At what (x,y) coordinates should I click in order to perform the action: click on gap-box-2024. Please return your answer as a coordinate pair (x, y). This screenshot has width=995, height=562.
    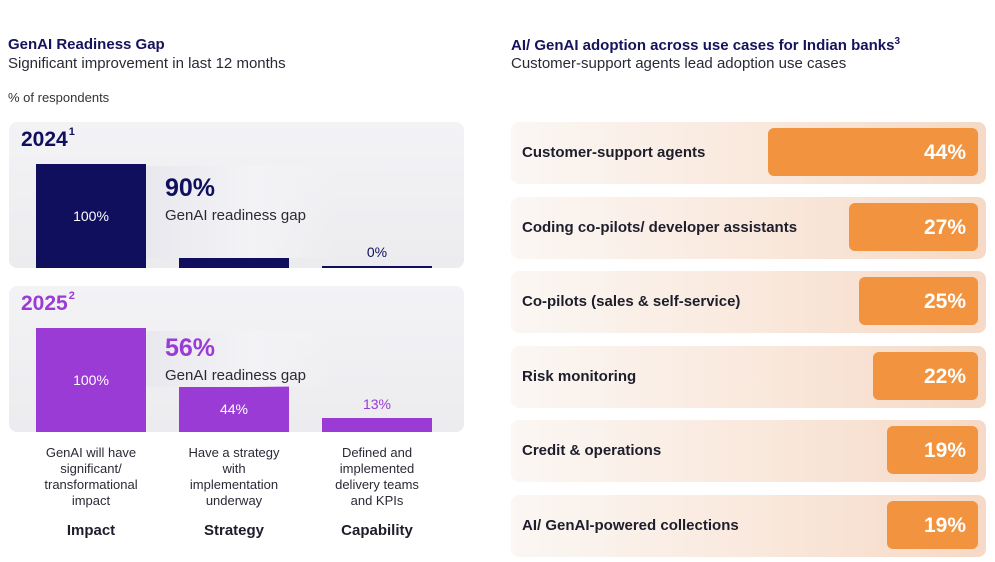
    Looking at the image, I should click on (241, 212).